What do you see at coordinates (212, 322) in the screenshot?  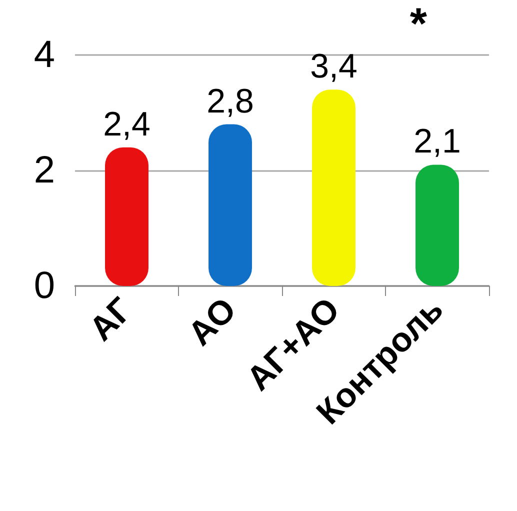 I see `x-tick-label: АО` at bounding box center [212, 322].